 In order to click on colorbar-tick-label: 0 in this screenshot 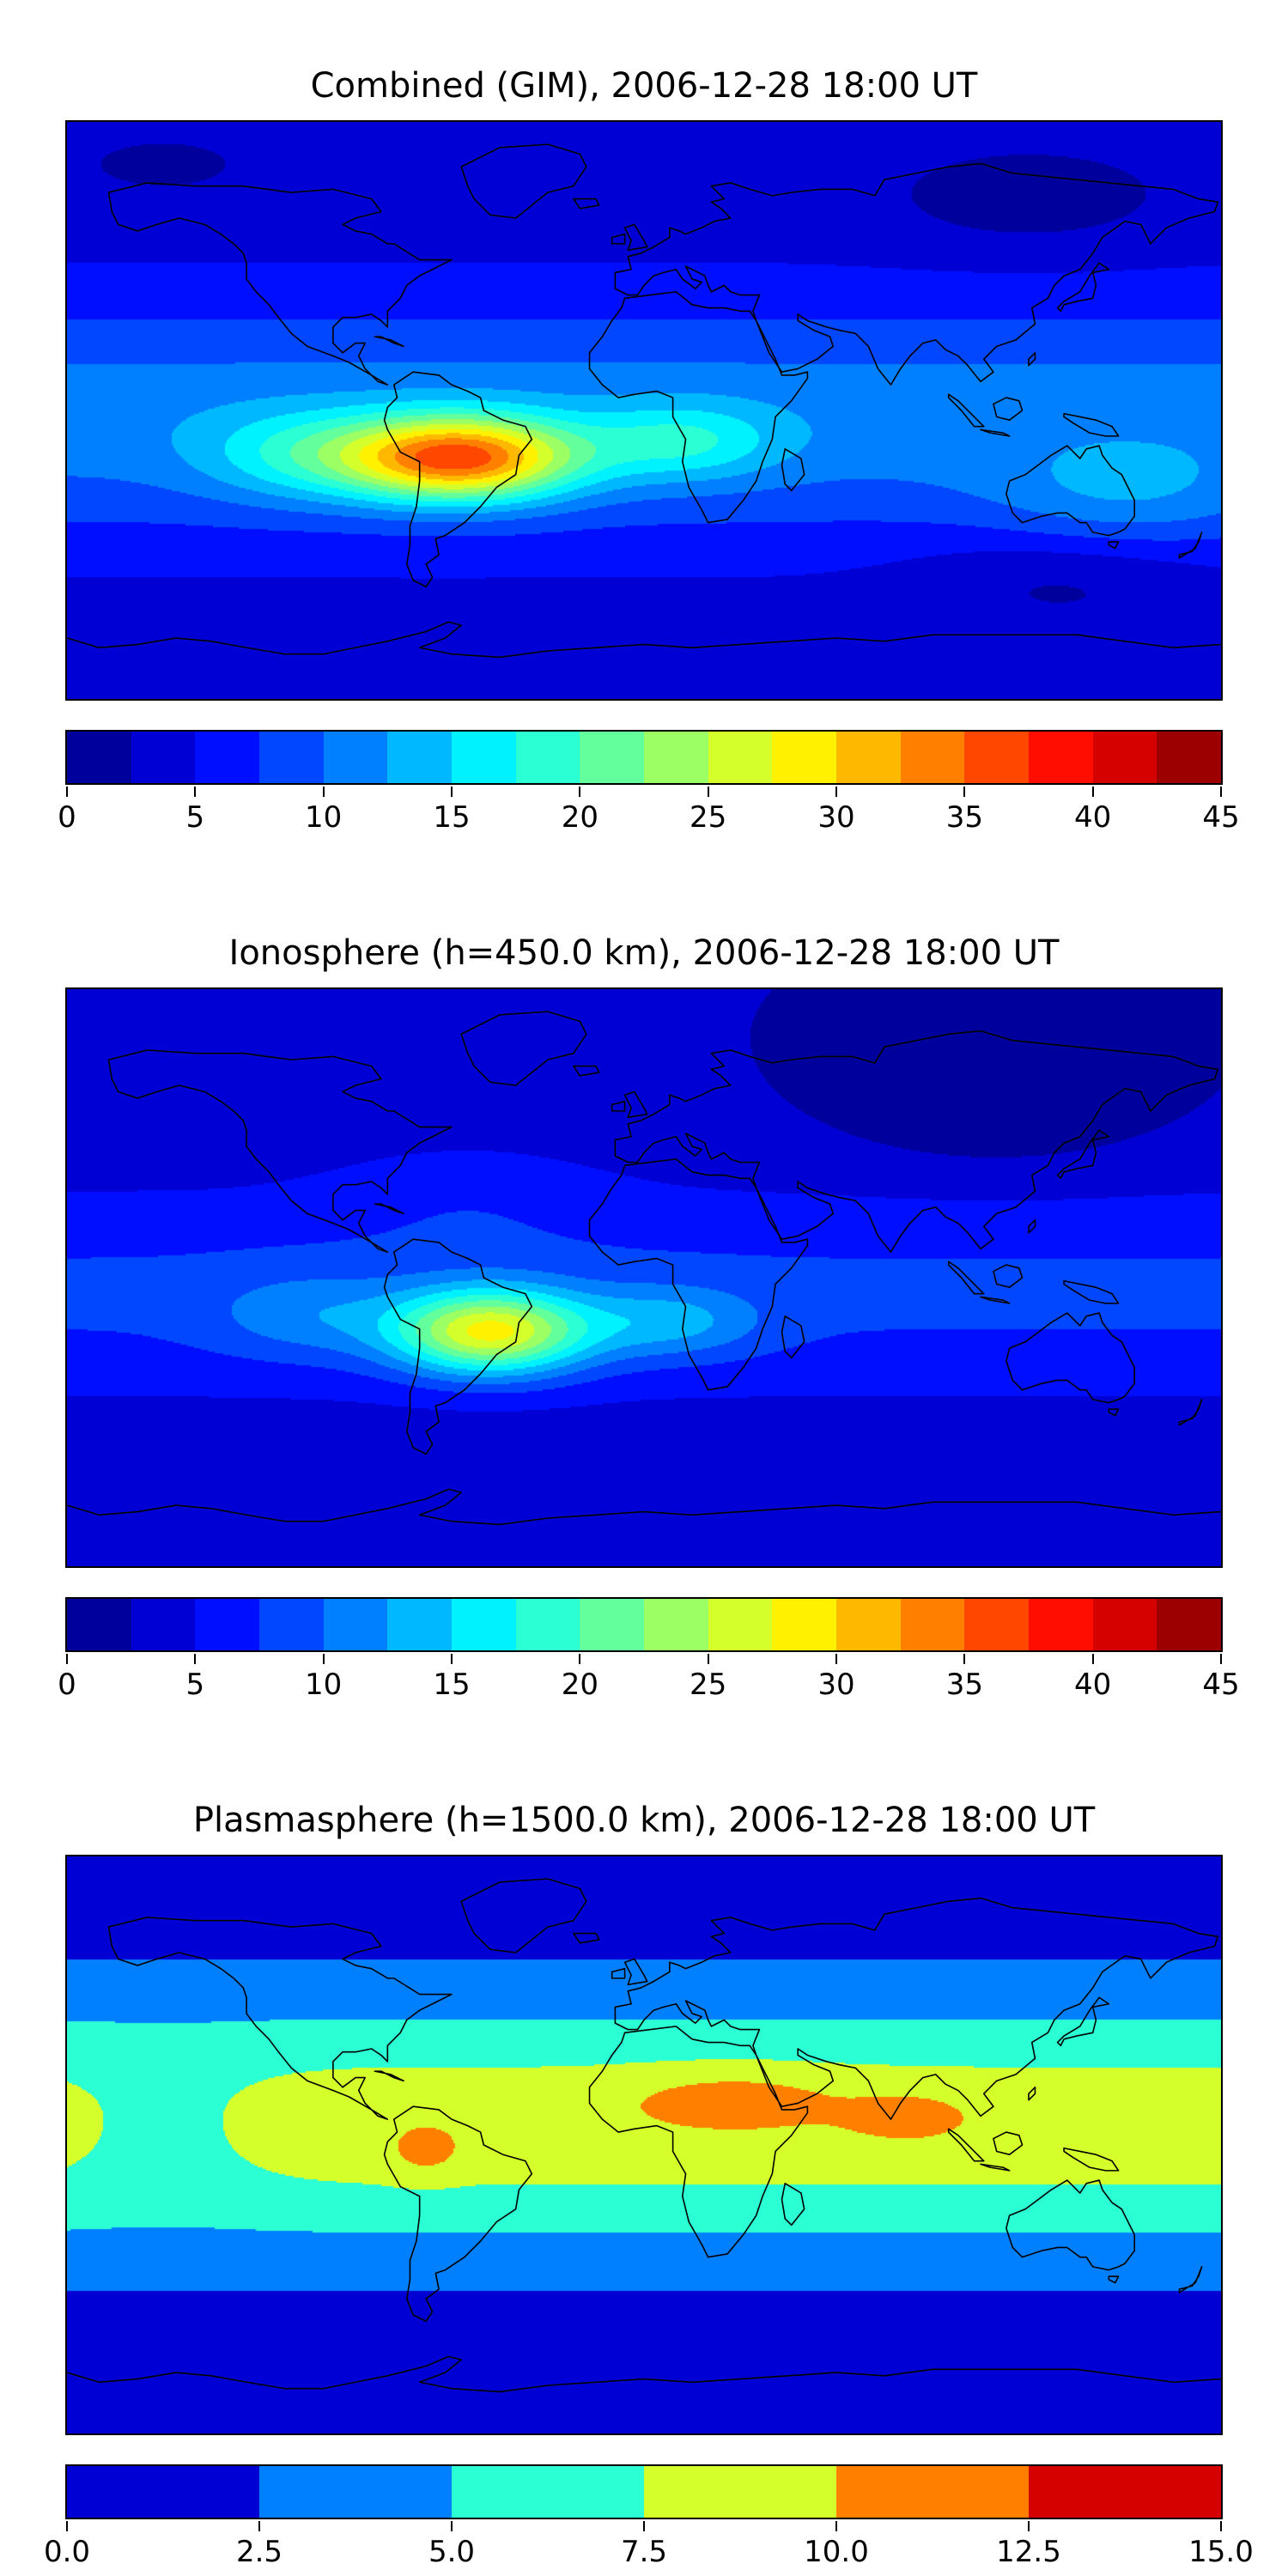, I will do `click(67, 817)`.